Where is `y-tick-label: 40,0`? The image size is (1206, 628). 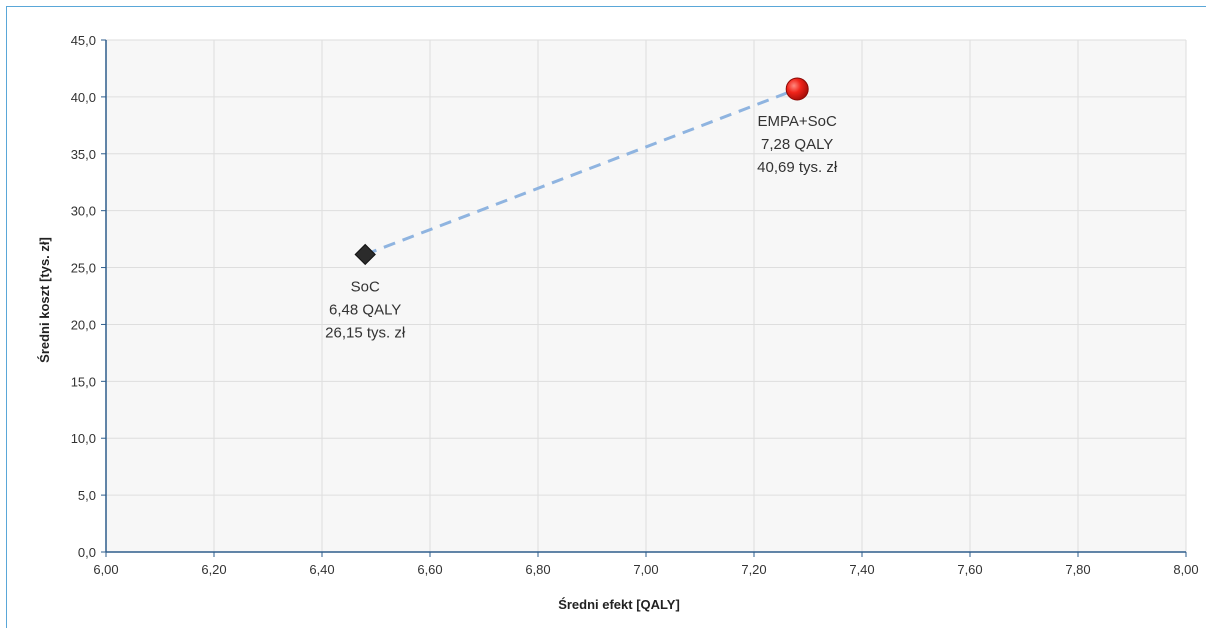 y-tick-label: 40,0 is located at coordinates (83, 97).